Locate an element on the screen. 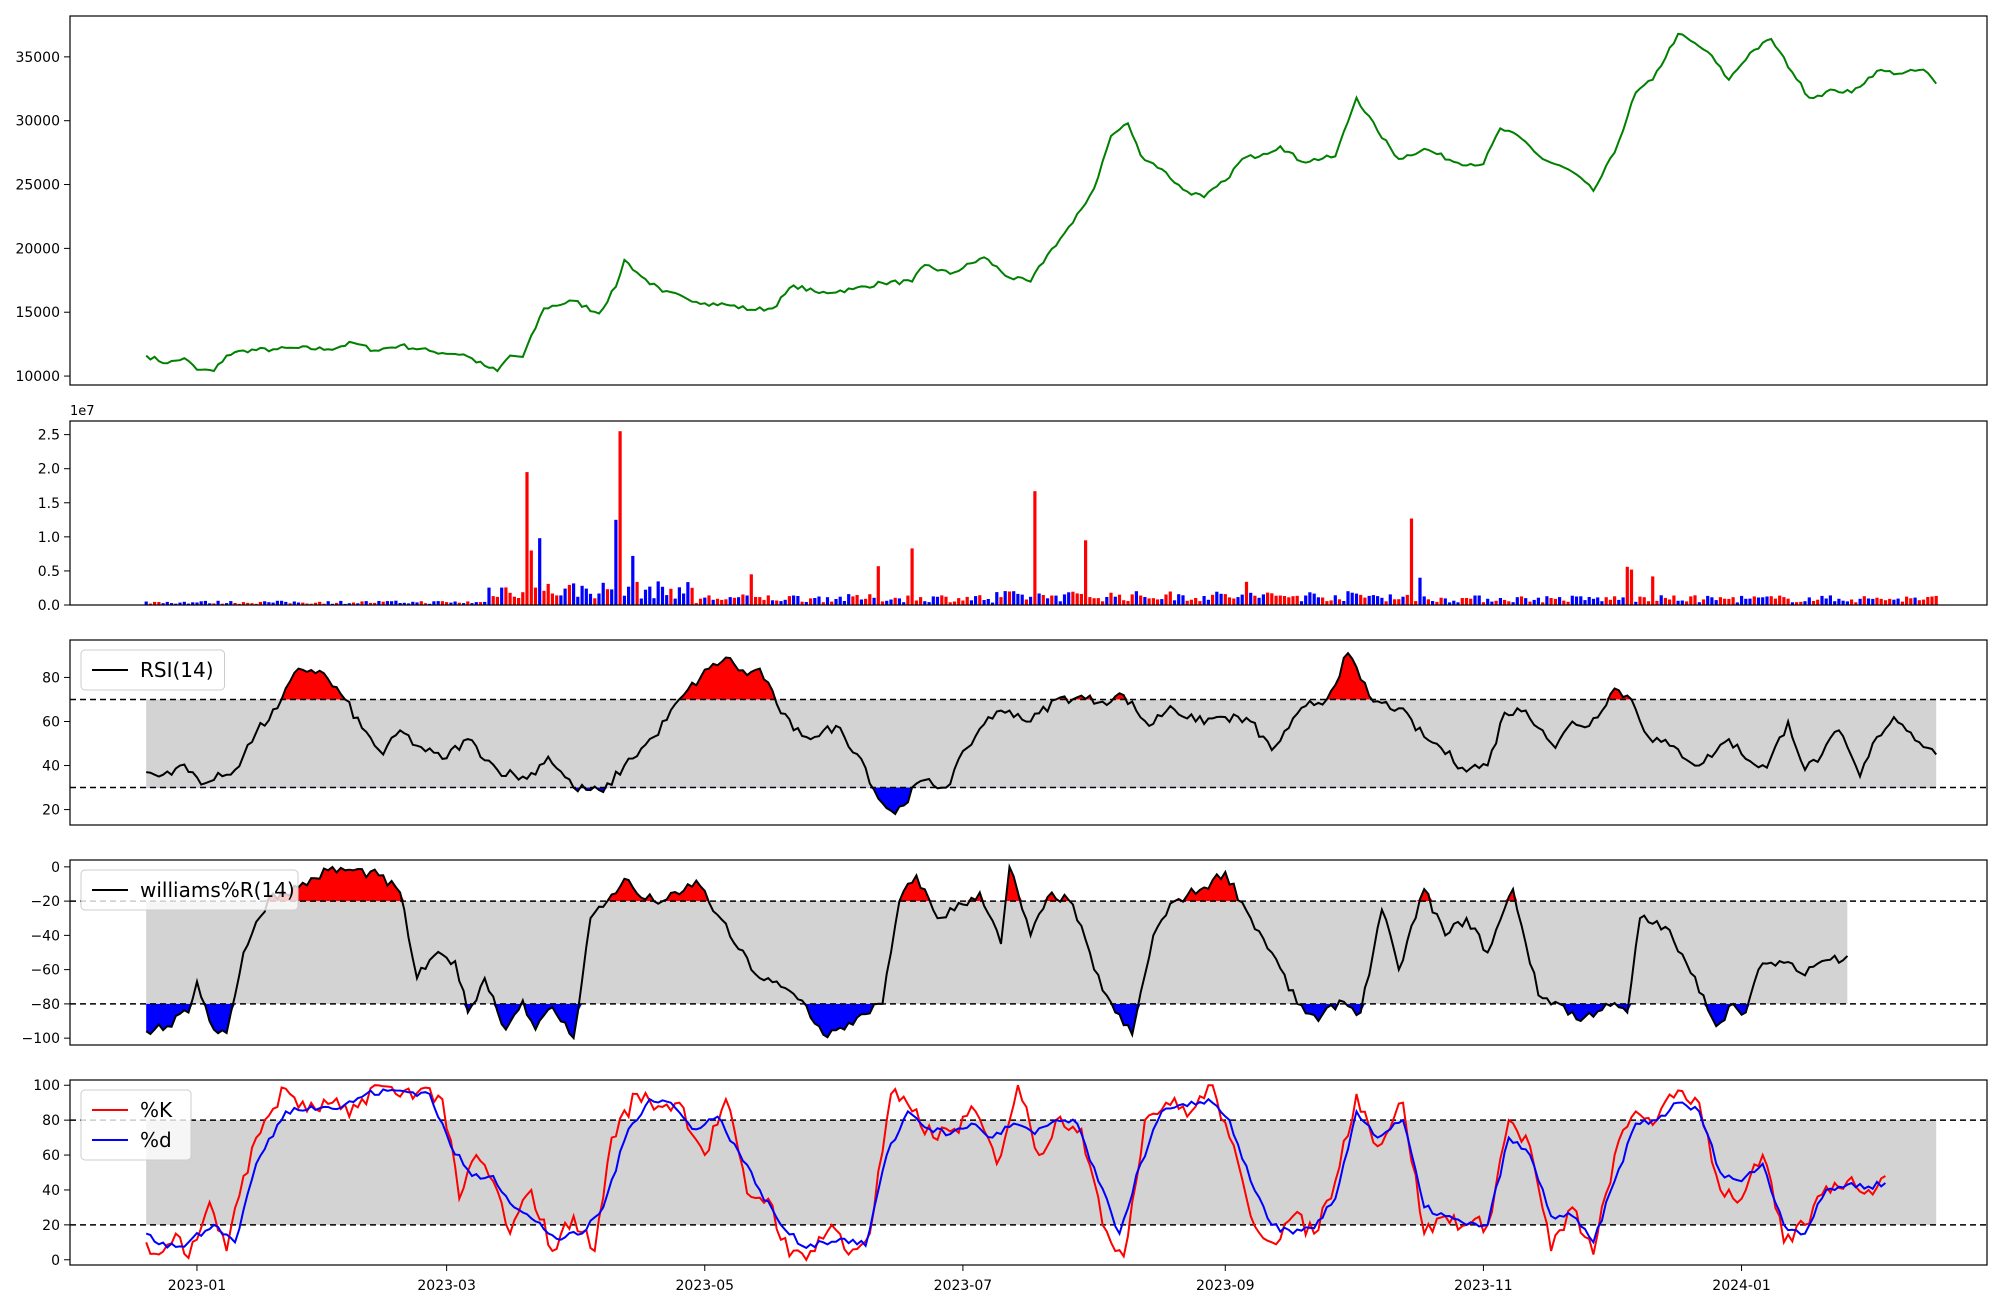 This screenshot has width=2000, height=1300. y-tick-label: 60 is located at coordinates (51, 1156).